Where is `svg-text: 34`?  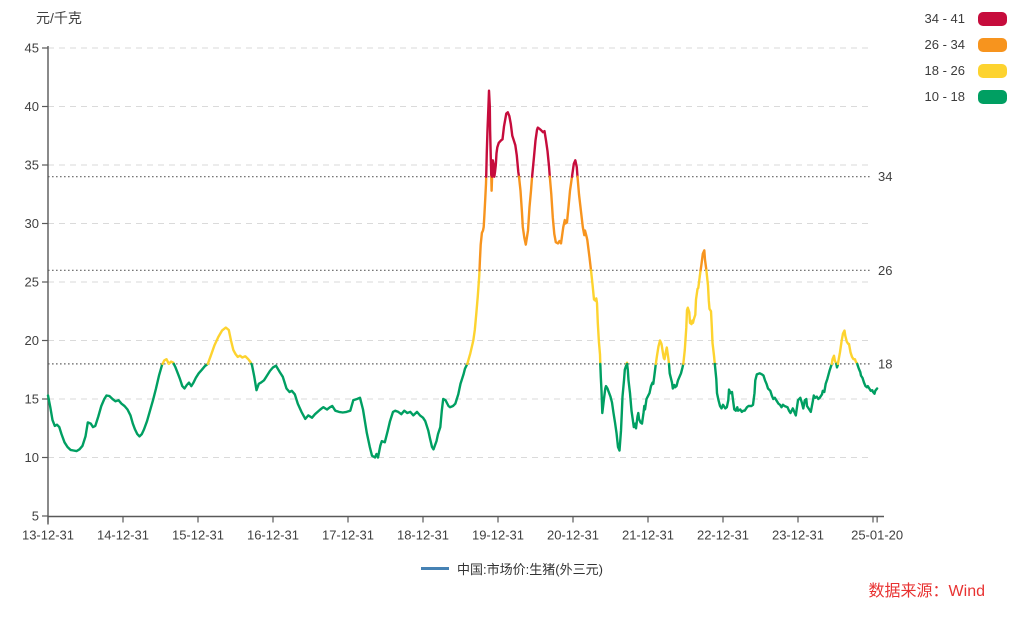 svg-text: 34 is located at coordinates (885, 176).